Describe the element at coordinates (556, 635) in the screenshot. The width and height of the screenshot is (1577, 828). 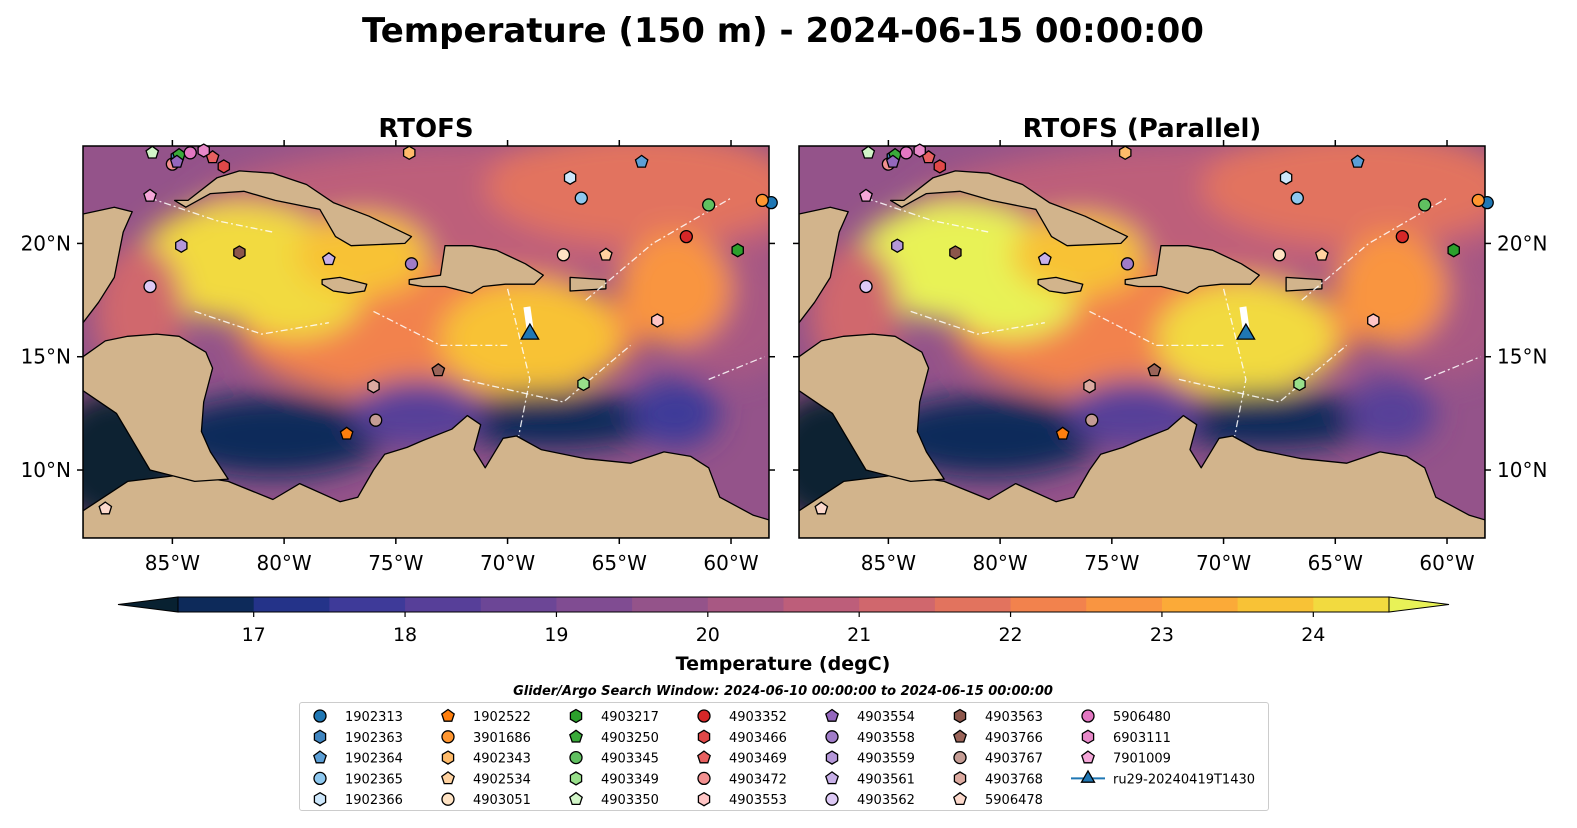
I see `colorbar-tick-label: 19` at that location.